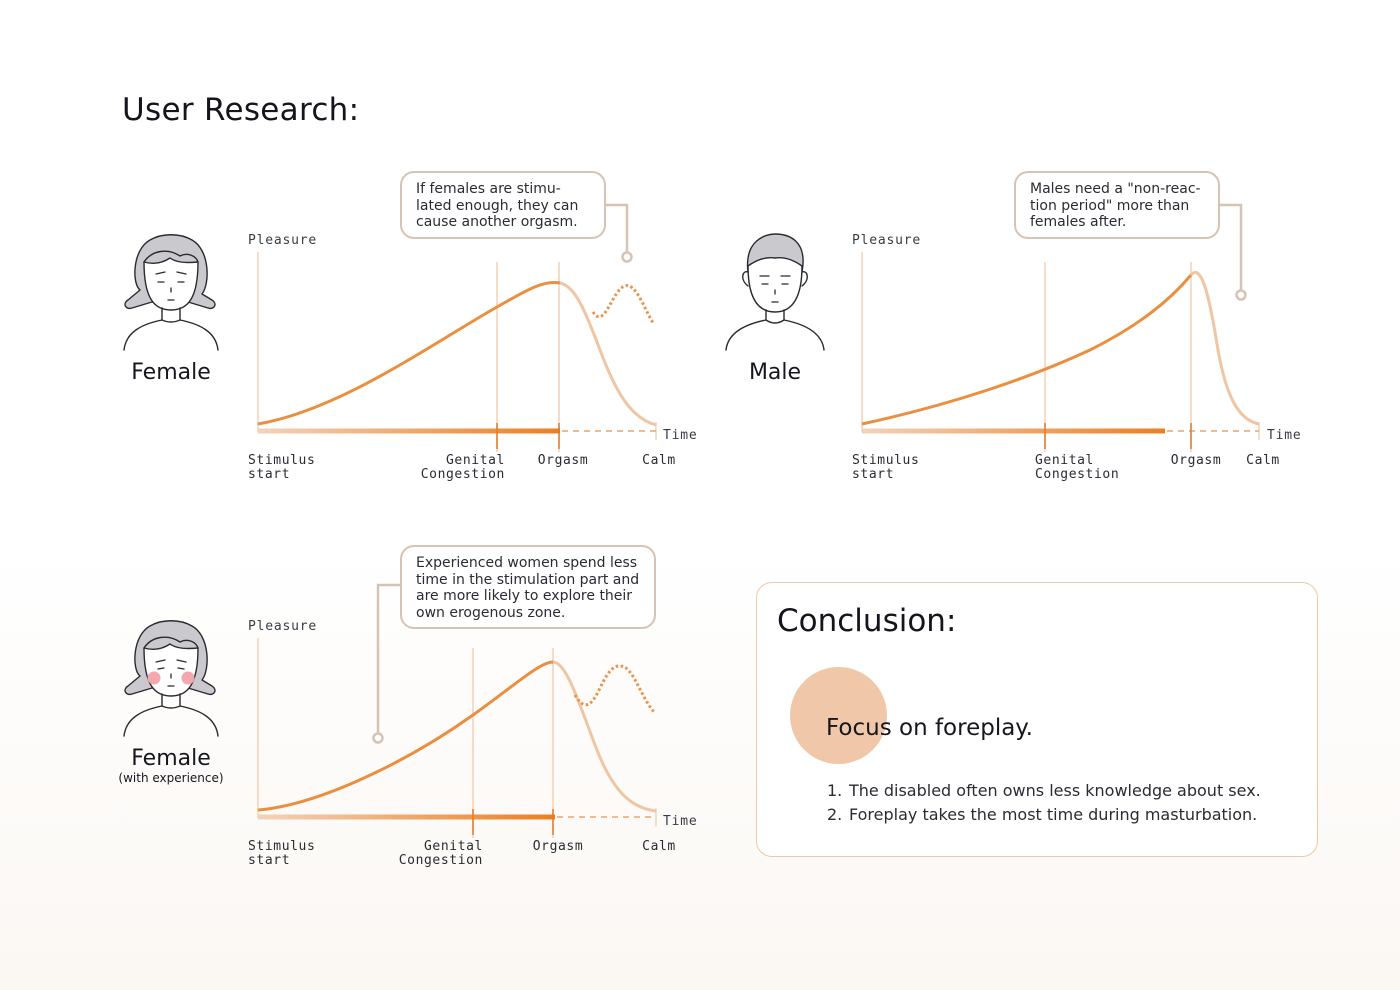 The width and height of the screenshot is (1400, 990). Describe the element at coordinates (171, 678) in the screenshot. I see `female-experienced-face-icon` at that location.